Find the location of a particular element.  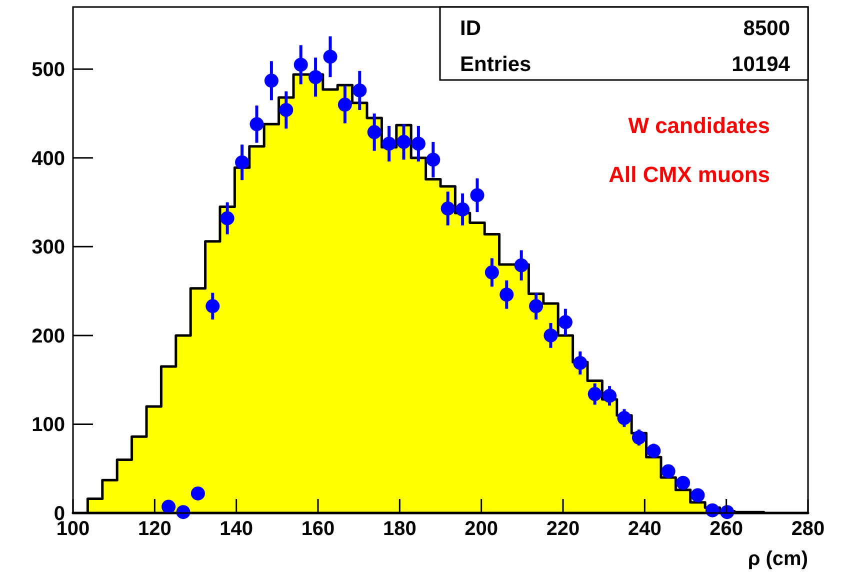

x-axis-title: ρ (cm) is located at coordinates (778, 559).